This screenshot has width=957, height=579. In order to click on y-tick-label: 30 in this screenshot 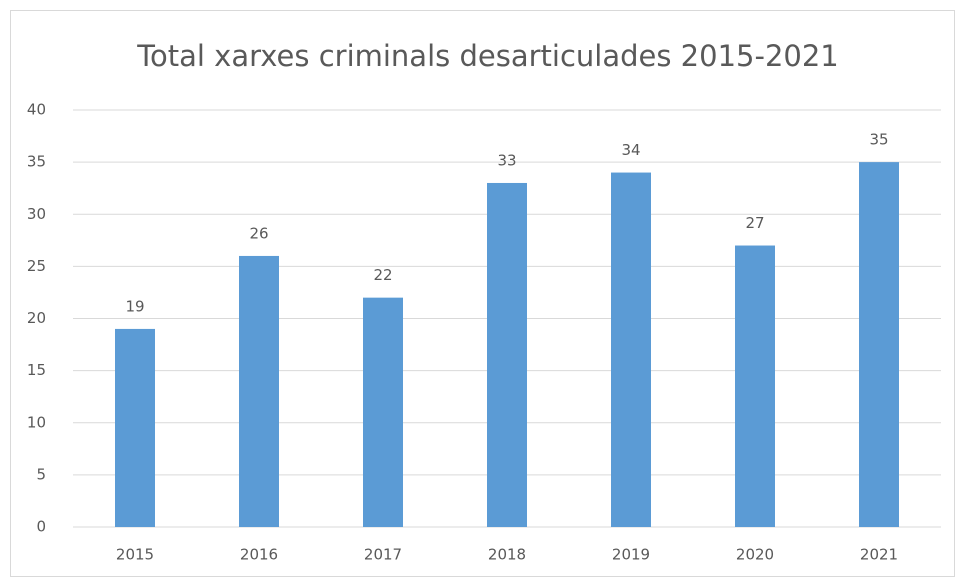, I will do `click(36, 214)`.